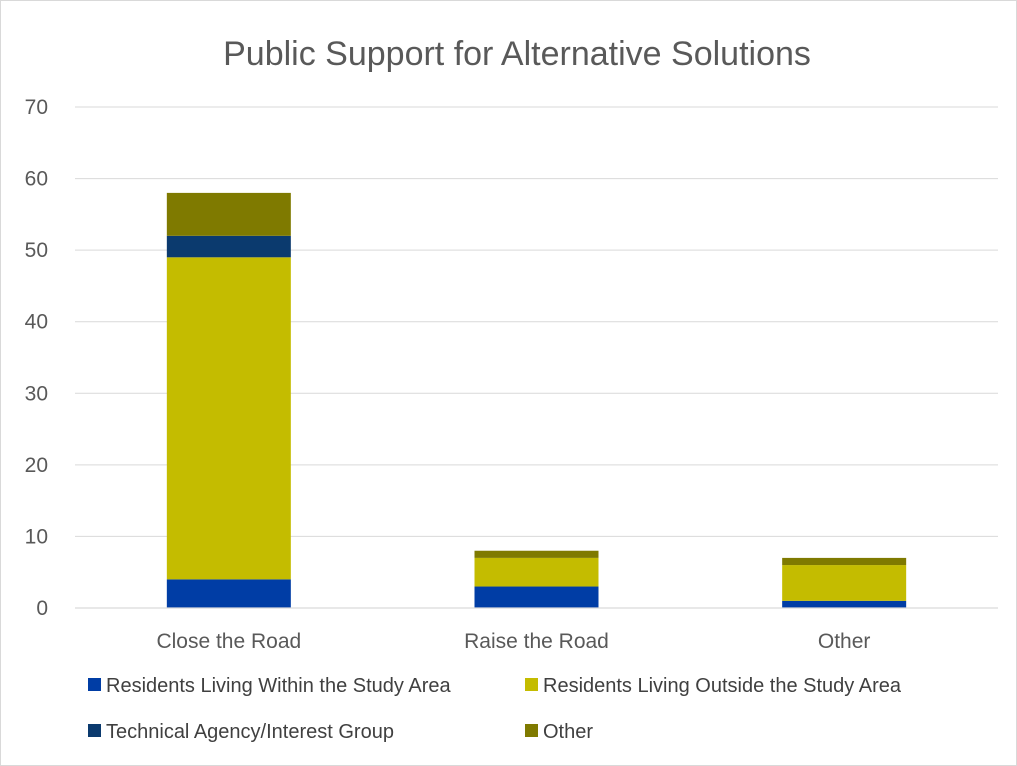  Describe the element at coordinates (36, 536) in the screenshot. I see `y-tick-label: 10` at that location.